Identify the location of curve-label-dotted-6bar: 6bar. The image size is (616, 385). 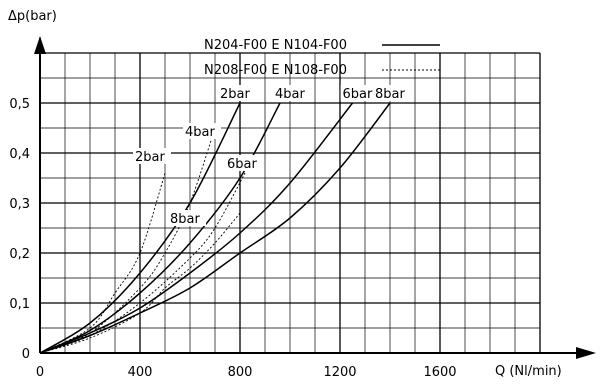
(242, 164).